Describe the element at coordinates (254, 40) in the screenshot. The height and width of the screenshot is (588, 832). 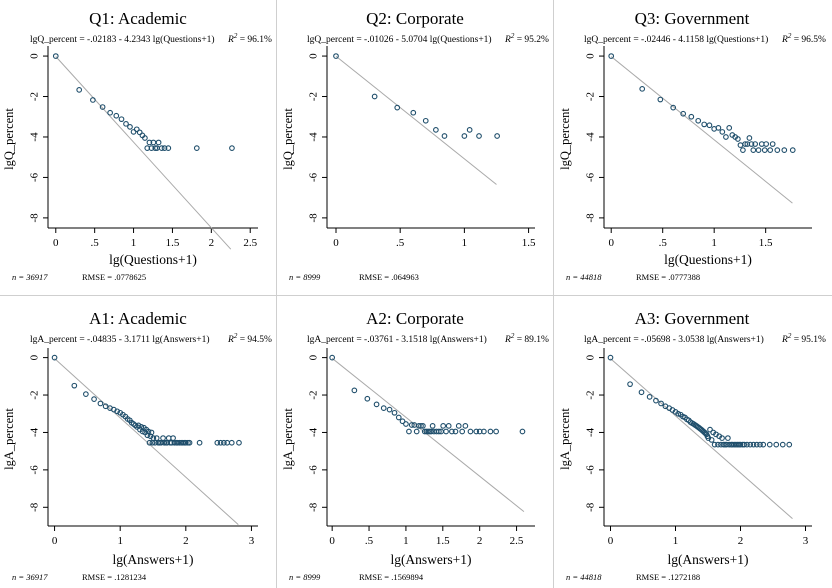
I see `r-squared-value: = 96.1%` at that location.